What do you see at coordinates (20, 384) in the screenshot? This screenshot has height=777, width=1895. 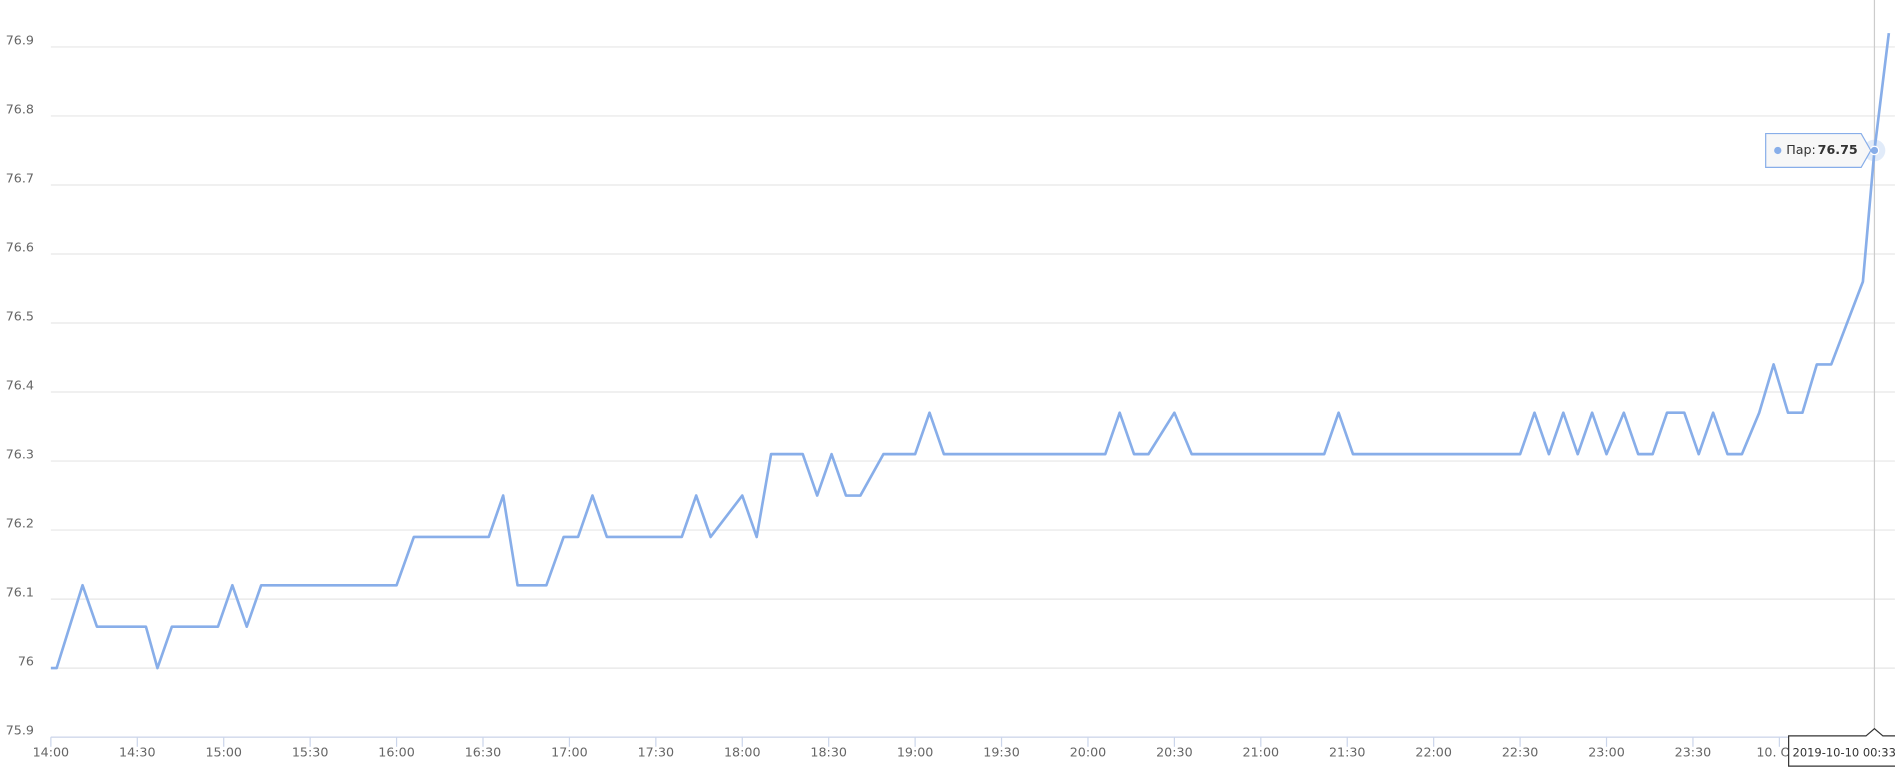 I see `y-tick-label: 76.4` at bounding box center [20, 384].